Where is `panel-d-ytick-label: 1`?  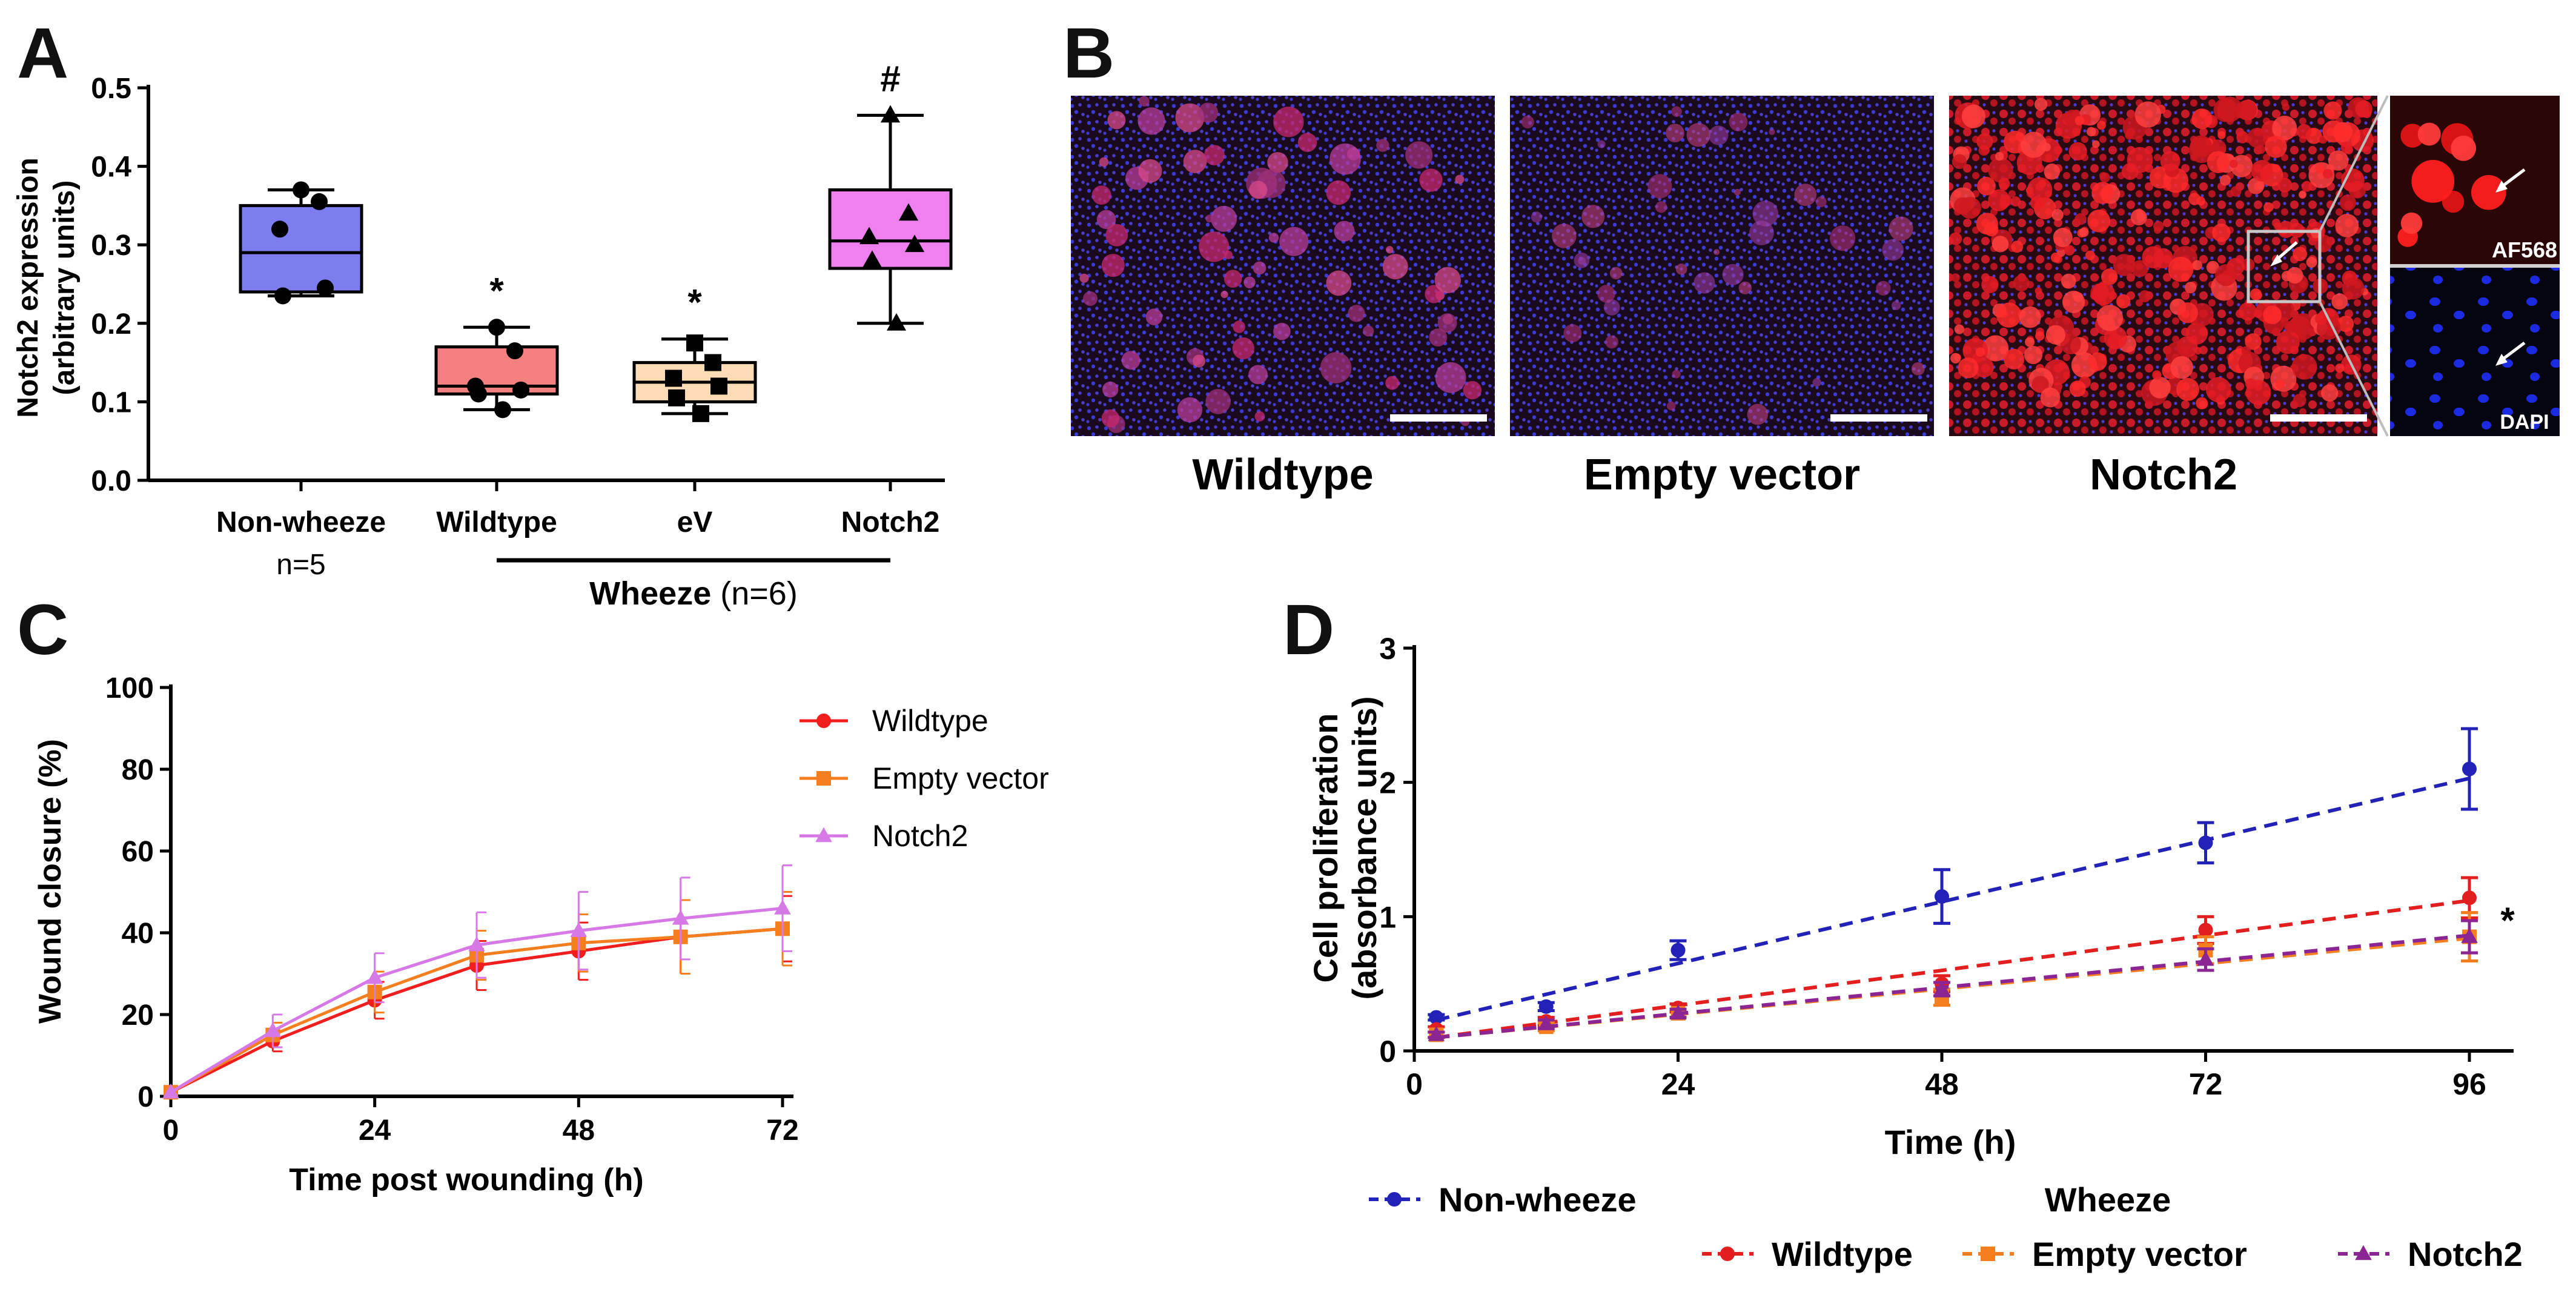 panel-d-ytick-label: 1 is located at coordinates (1387, 917).